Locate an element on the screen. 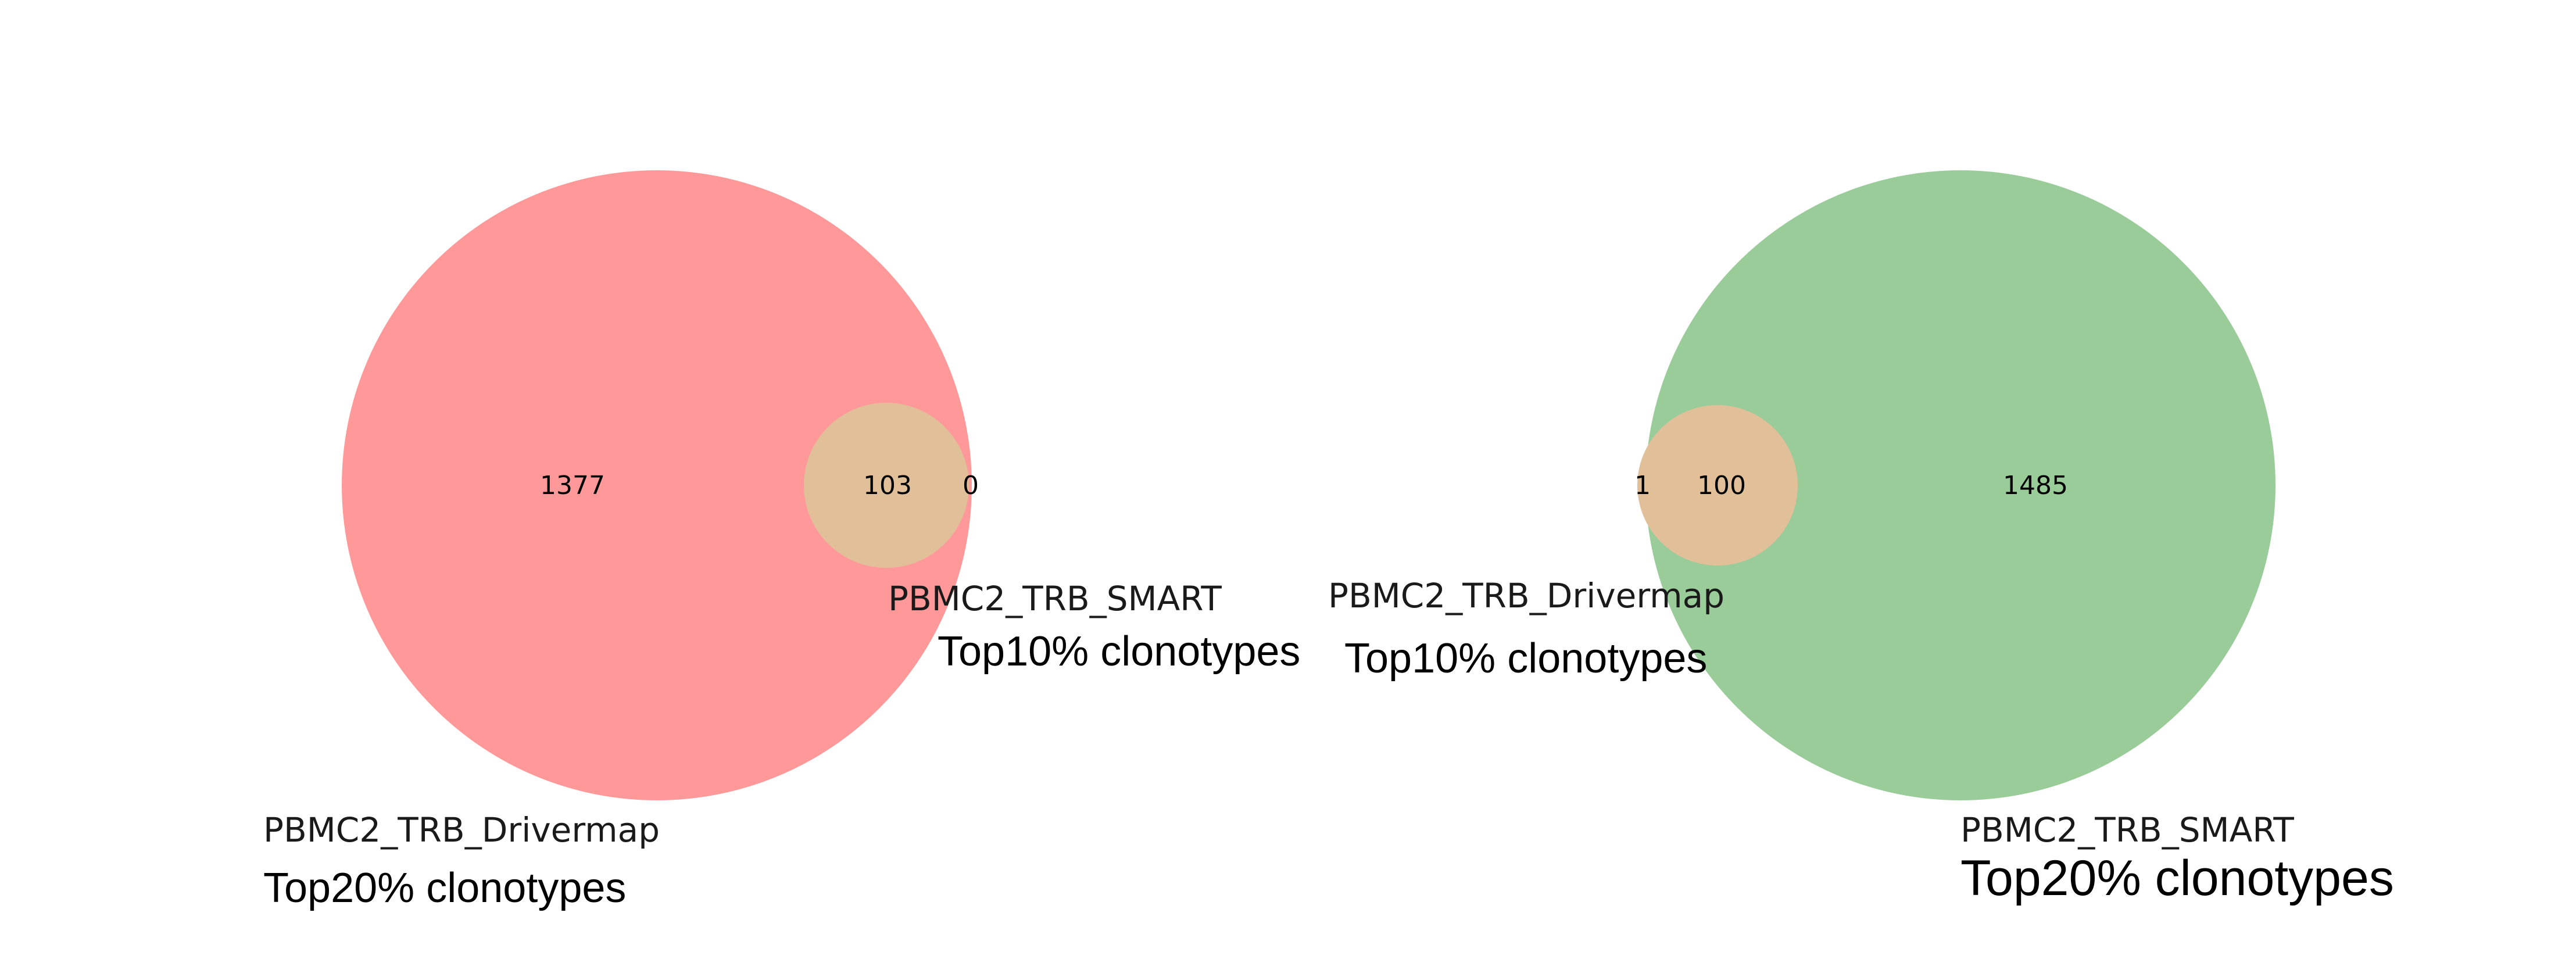 Image resolution: width=2576 pixels, height=959 pixels. venn-left-set-b-circle is located at coordinates (887, 485).